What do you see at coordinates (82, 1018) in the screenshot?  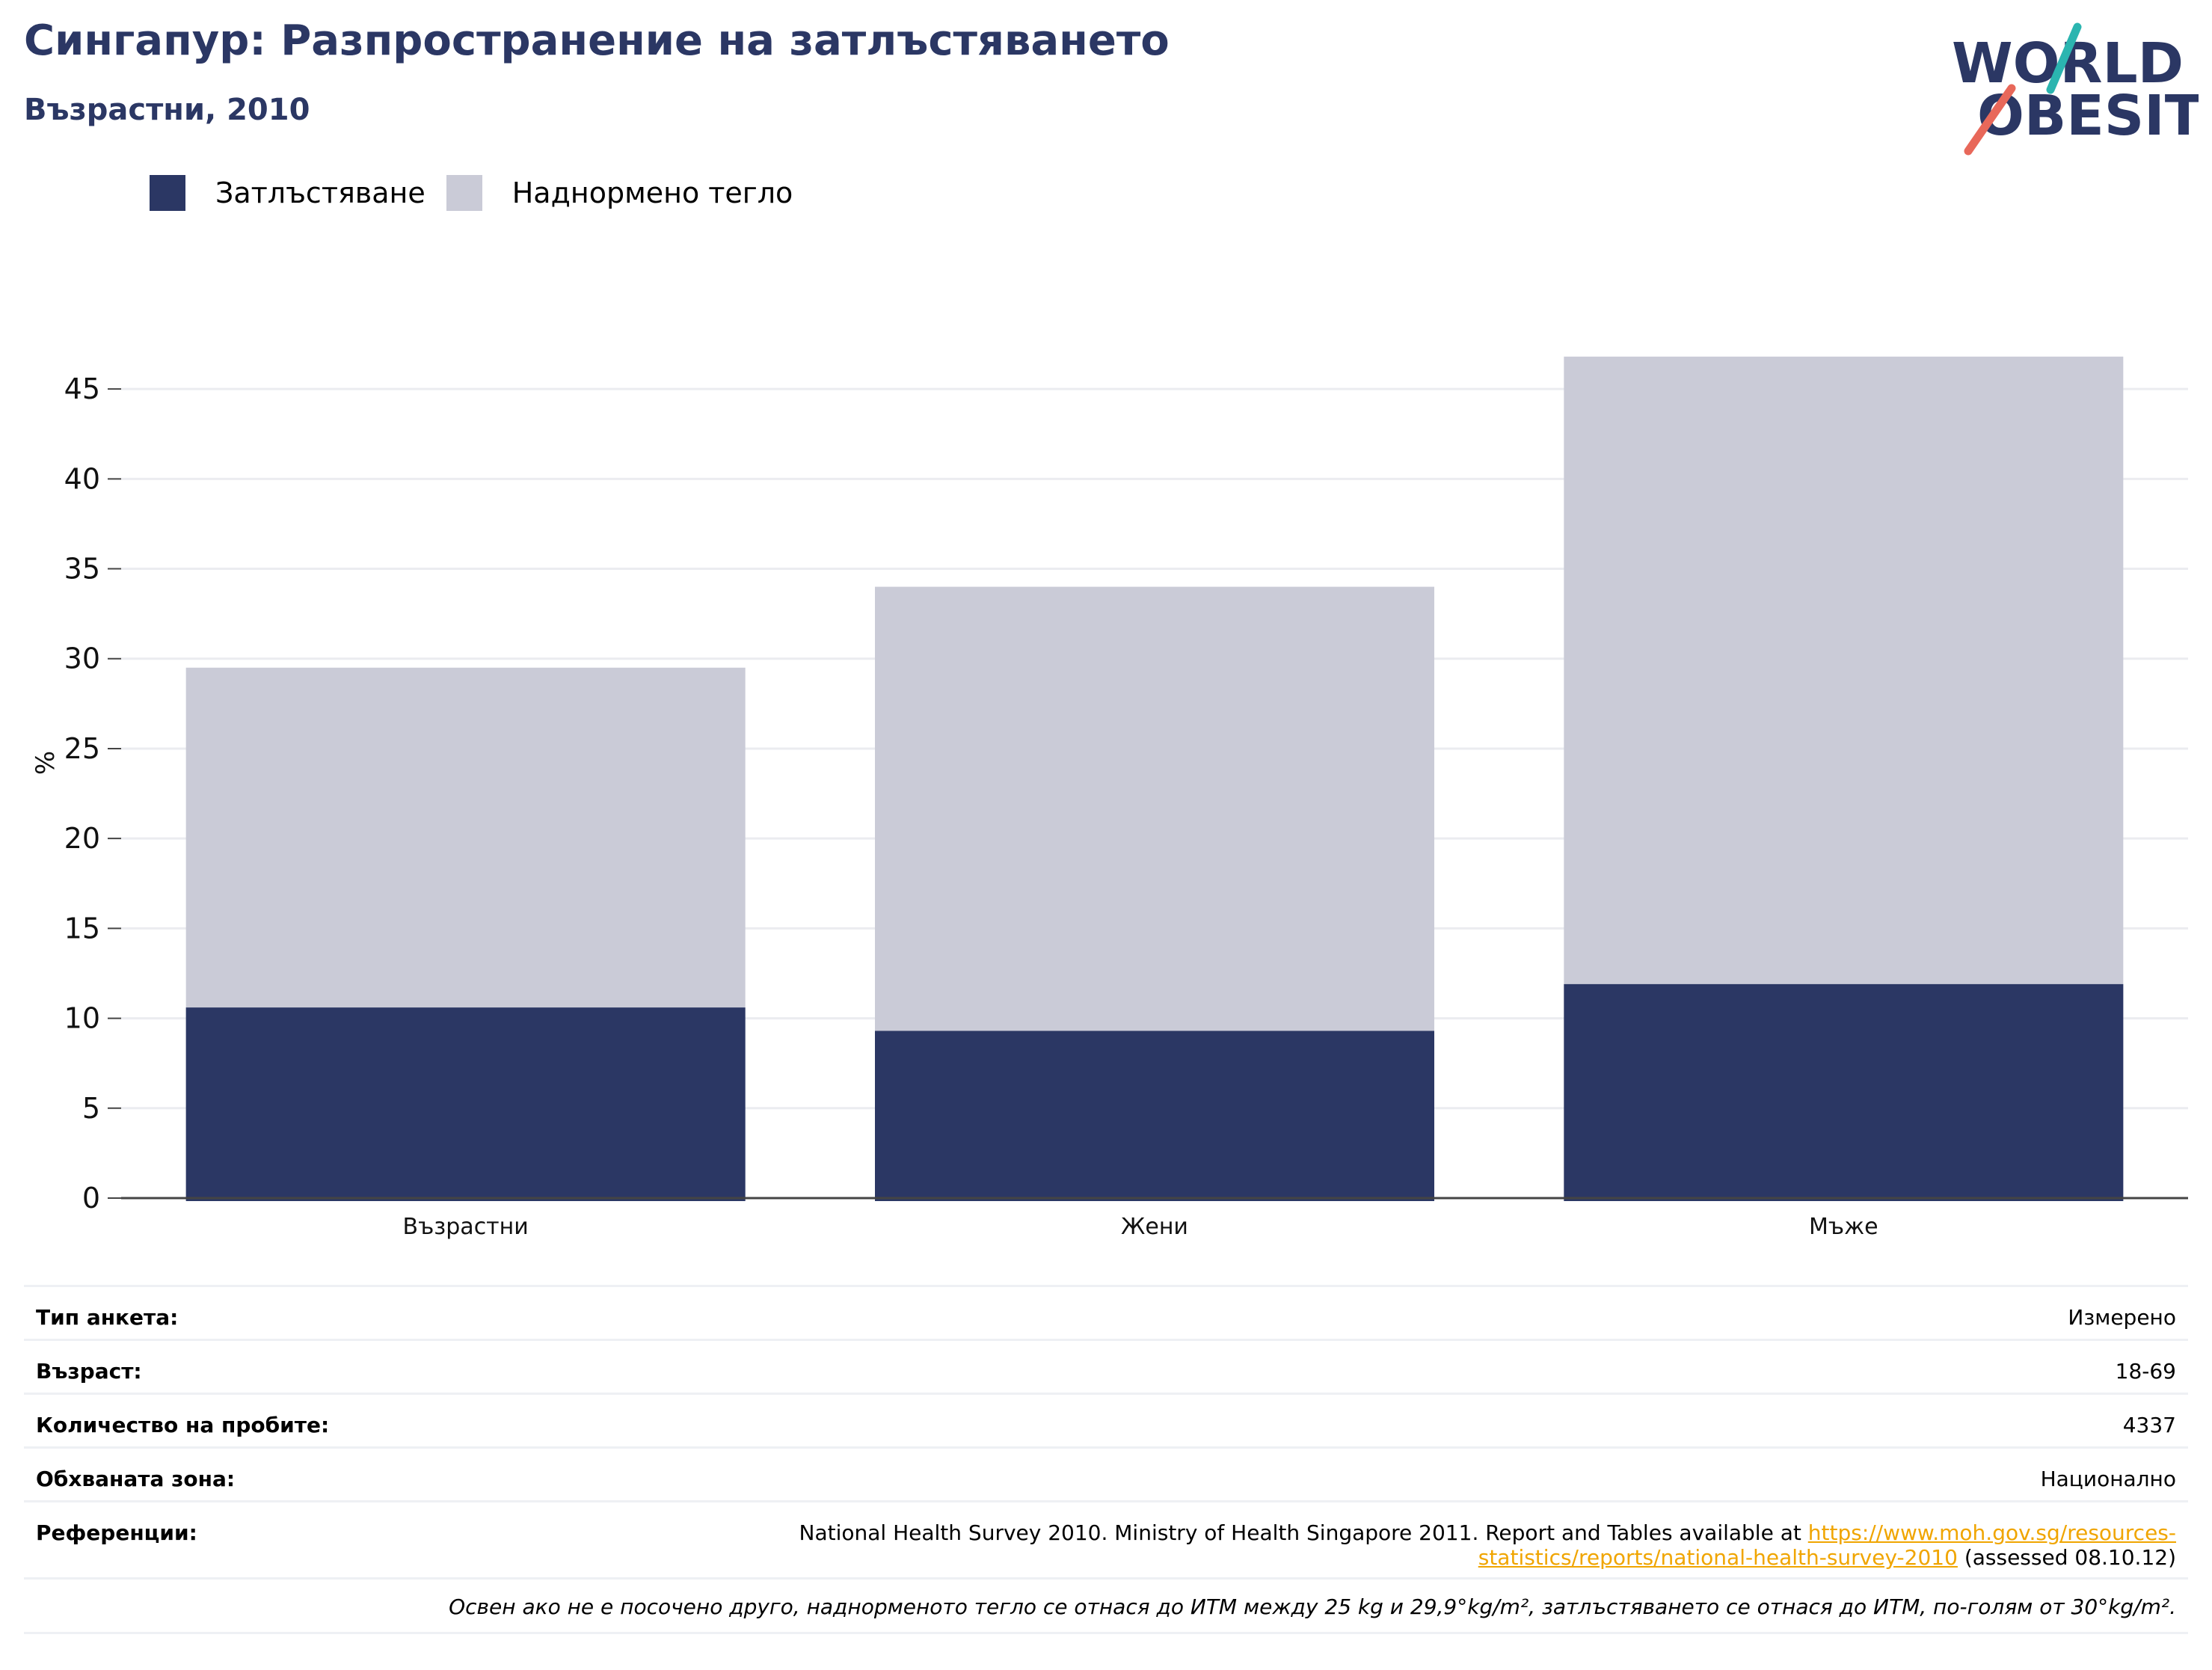 I see `y-tick-label: 10` at bounding box center [82, 1018].